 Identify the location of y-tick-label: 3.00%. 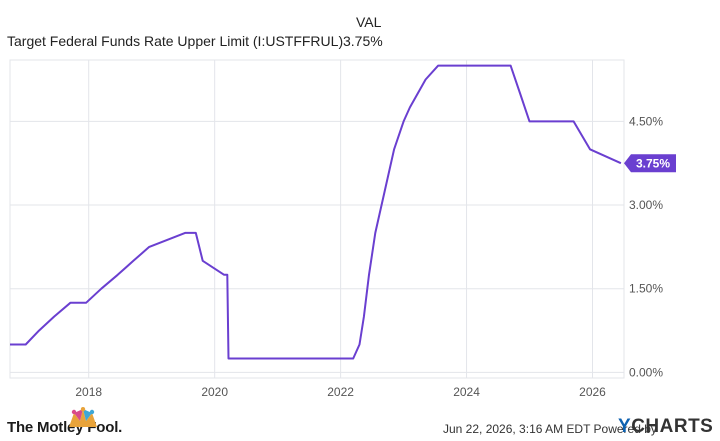
(646, 205).